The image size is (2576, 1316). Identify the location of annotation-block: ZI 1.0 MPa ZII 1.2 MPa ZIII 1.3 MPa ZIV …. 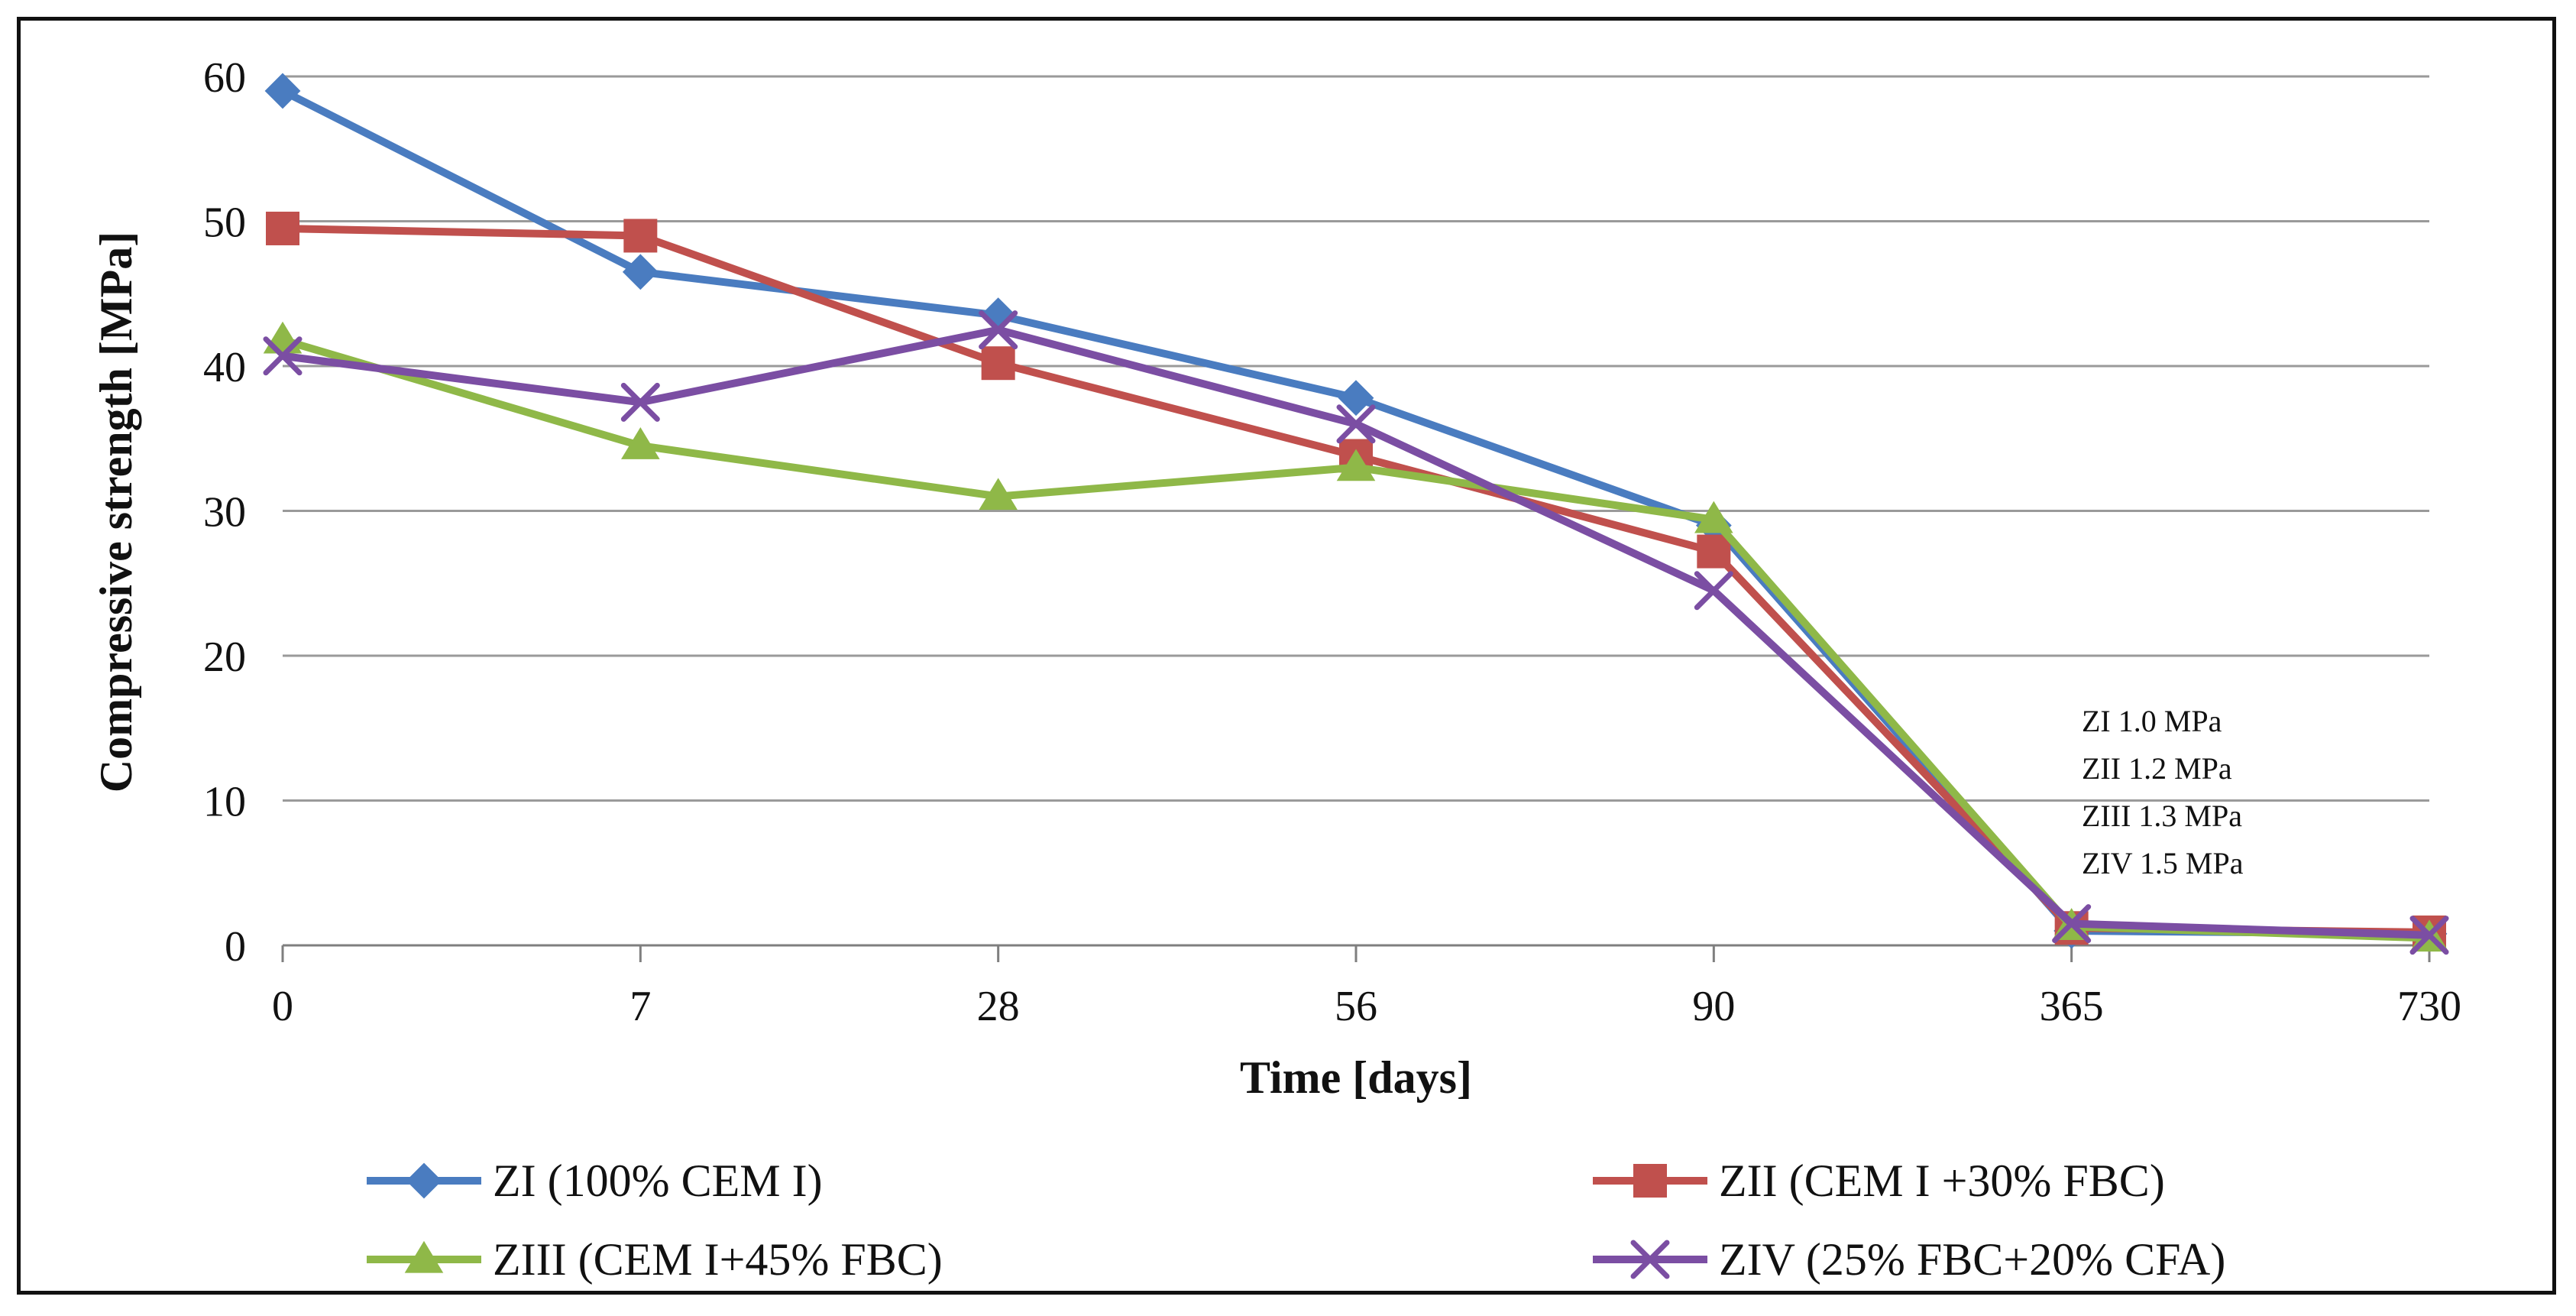
(2163, 792).